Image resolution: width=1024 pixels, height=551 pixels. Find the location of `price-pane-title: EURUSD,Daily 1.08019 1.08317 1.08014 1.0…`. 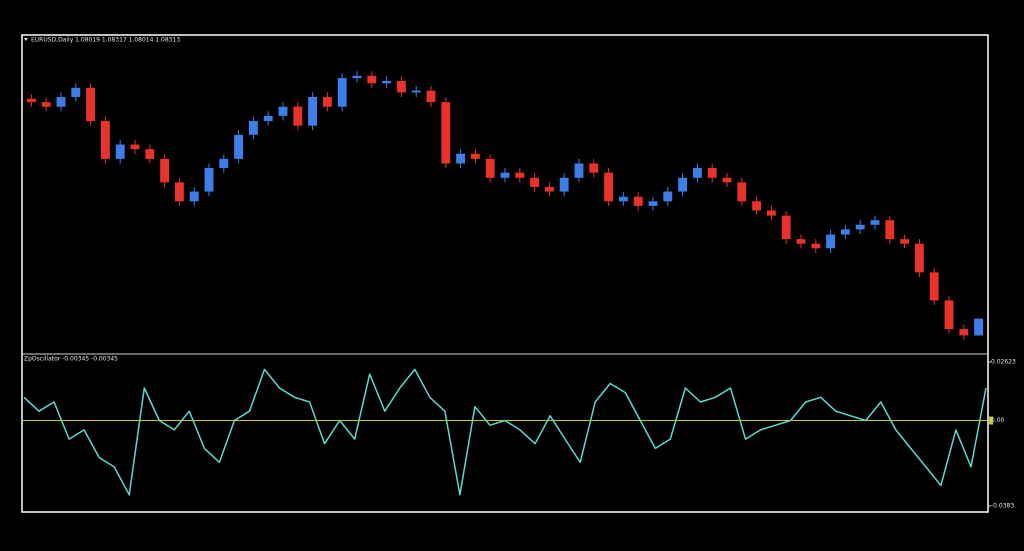

price-pane-title: EURUSD,Daily 1.08019 1.08317 1.08014 1.0… is located at coordinates (105, 40).